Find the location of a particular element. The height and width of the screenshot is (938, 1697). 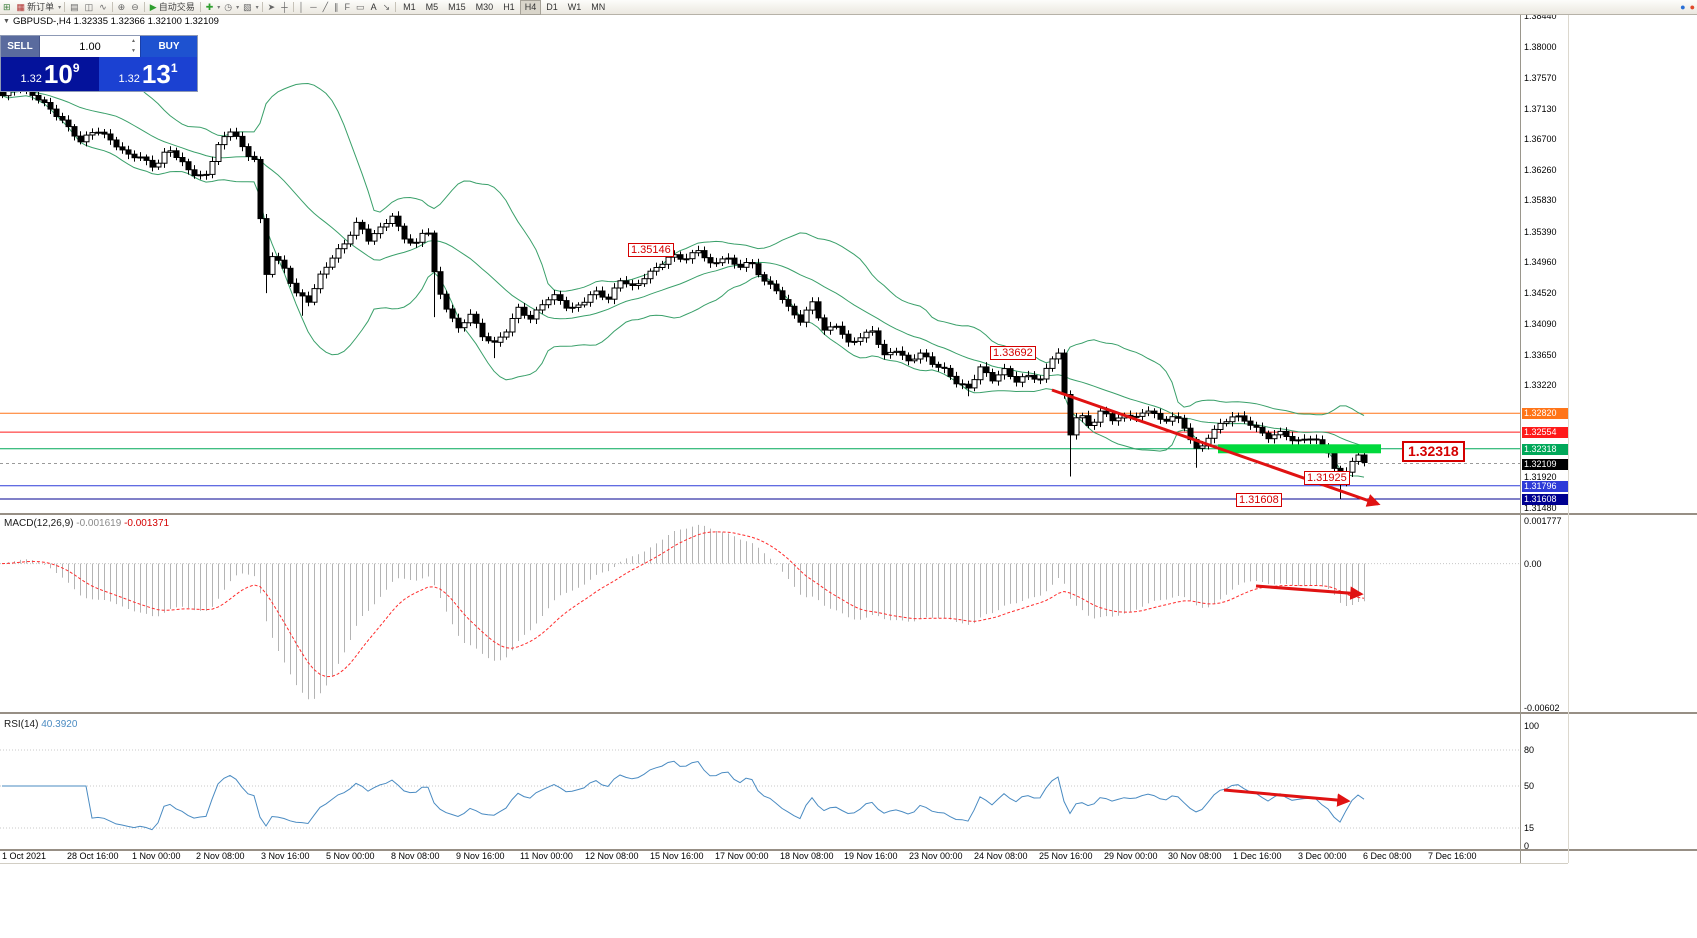

autotrading-icon: ▶ is located at coordinates (153, 6).